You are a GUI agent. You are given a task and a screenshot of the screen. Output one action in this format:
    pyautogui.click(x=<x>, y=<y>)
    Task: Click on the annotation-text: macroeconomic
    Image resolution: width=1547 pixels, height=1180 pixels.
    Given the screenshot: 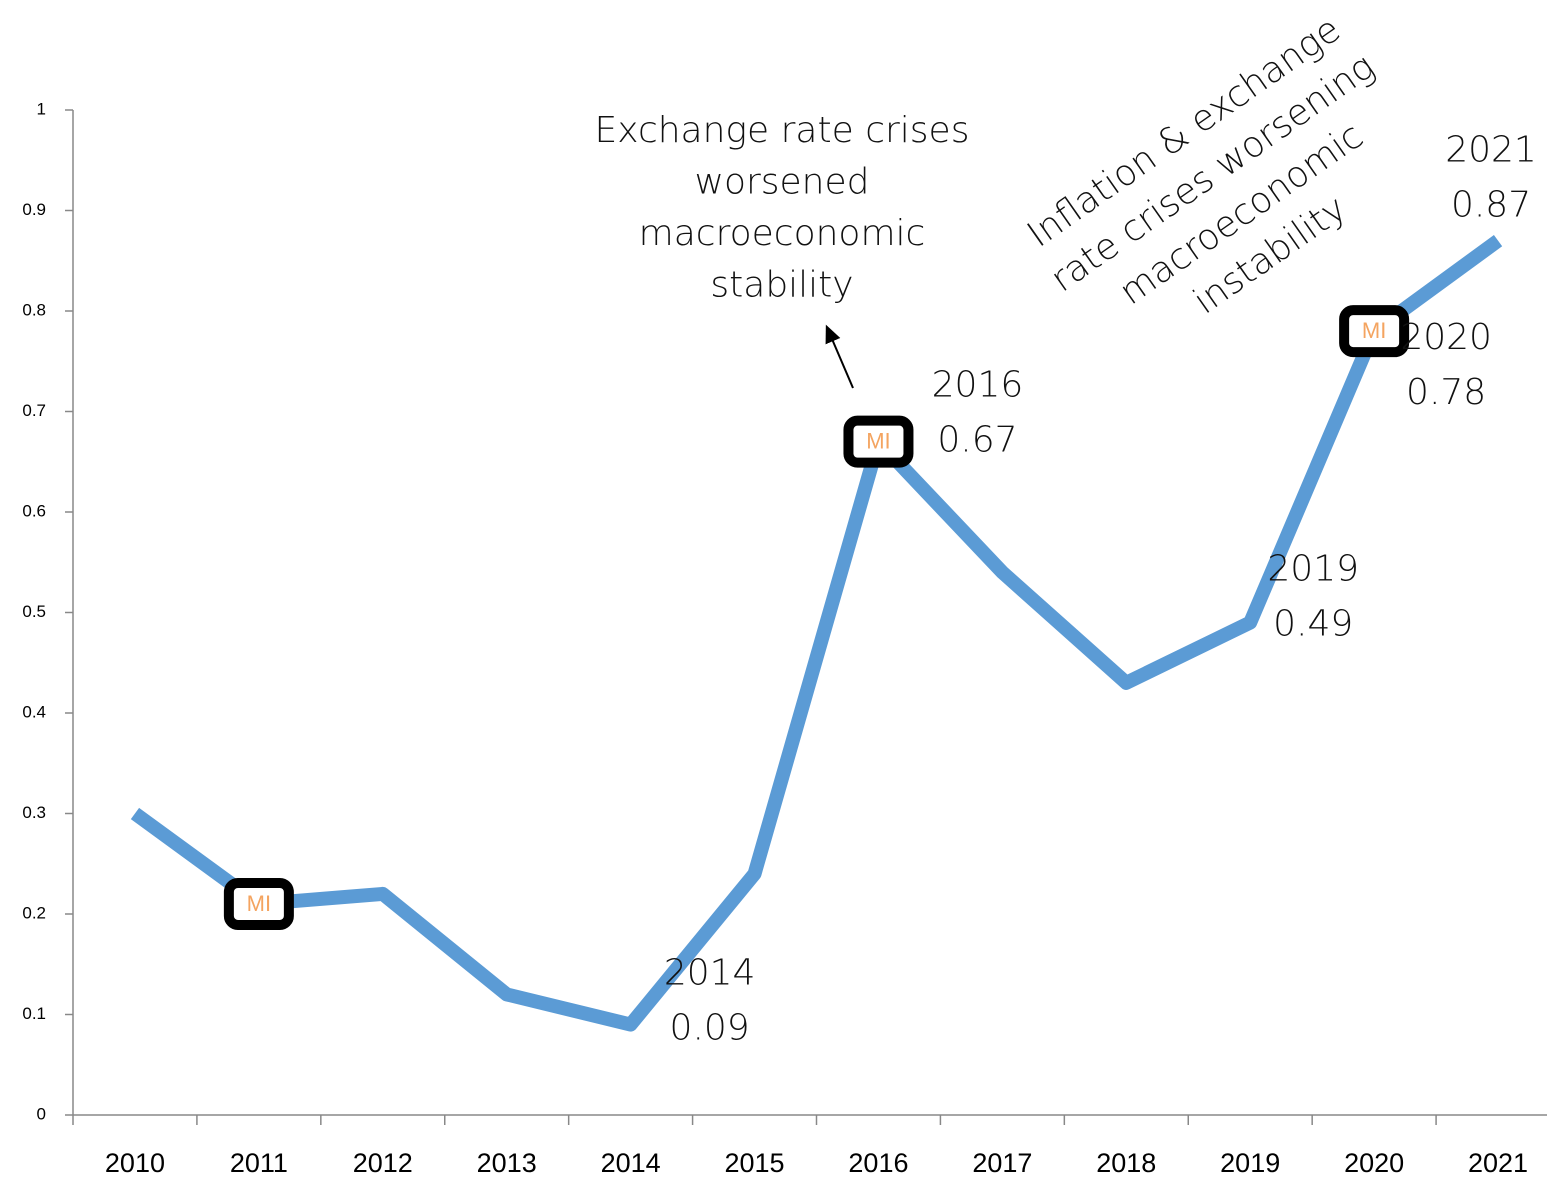 What is the action you would take?
    pyautogui.click(x=782, y=233)
    